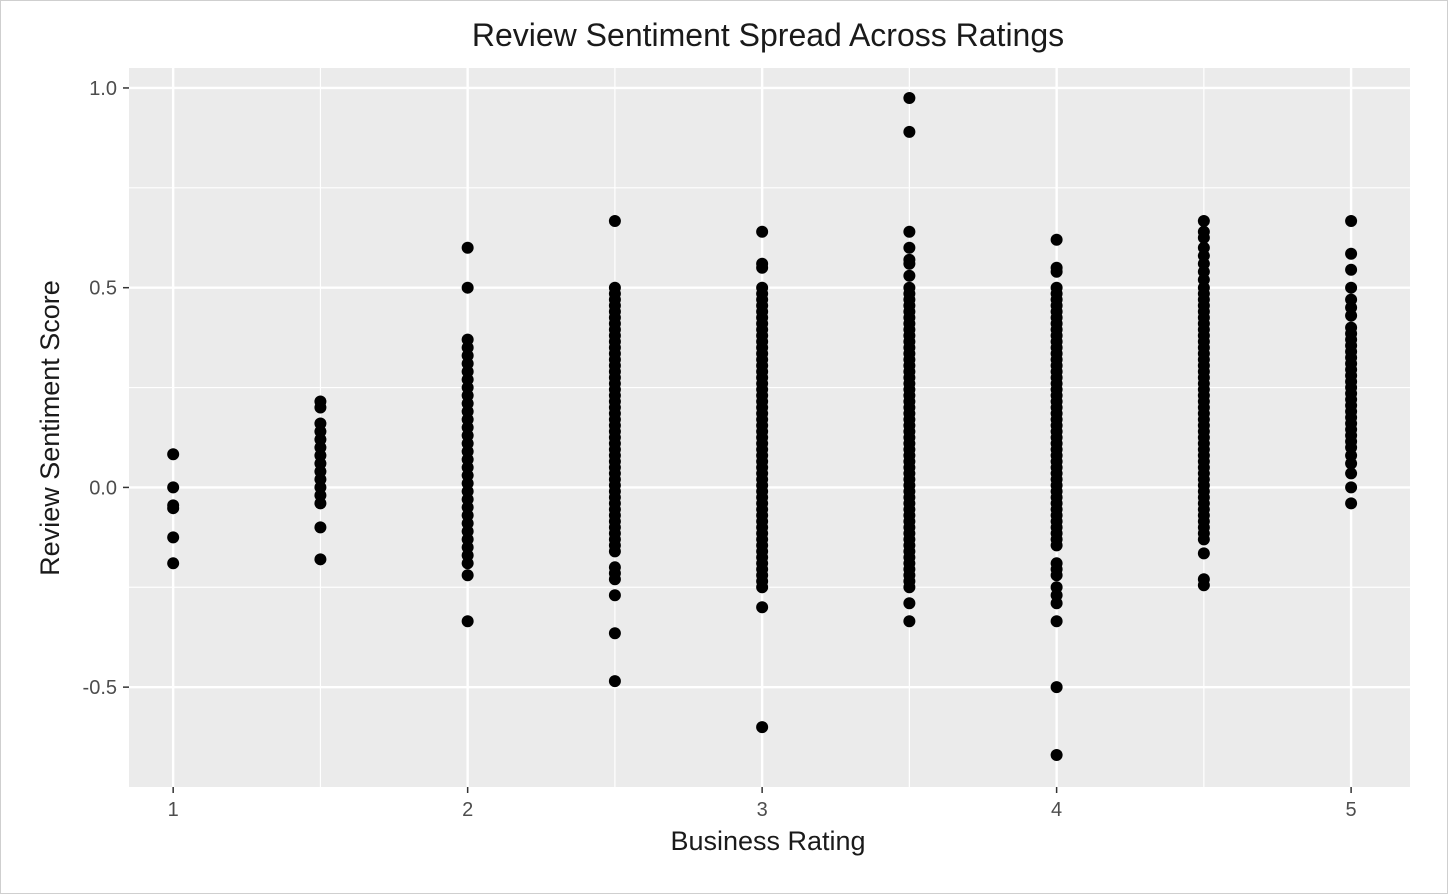 The width and height of the screenshot is (1448, 894). I want to click on x-axis-label: Business Rating, so click(767, 841).